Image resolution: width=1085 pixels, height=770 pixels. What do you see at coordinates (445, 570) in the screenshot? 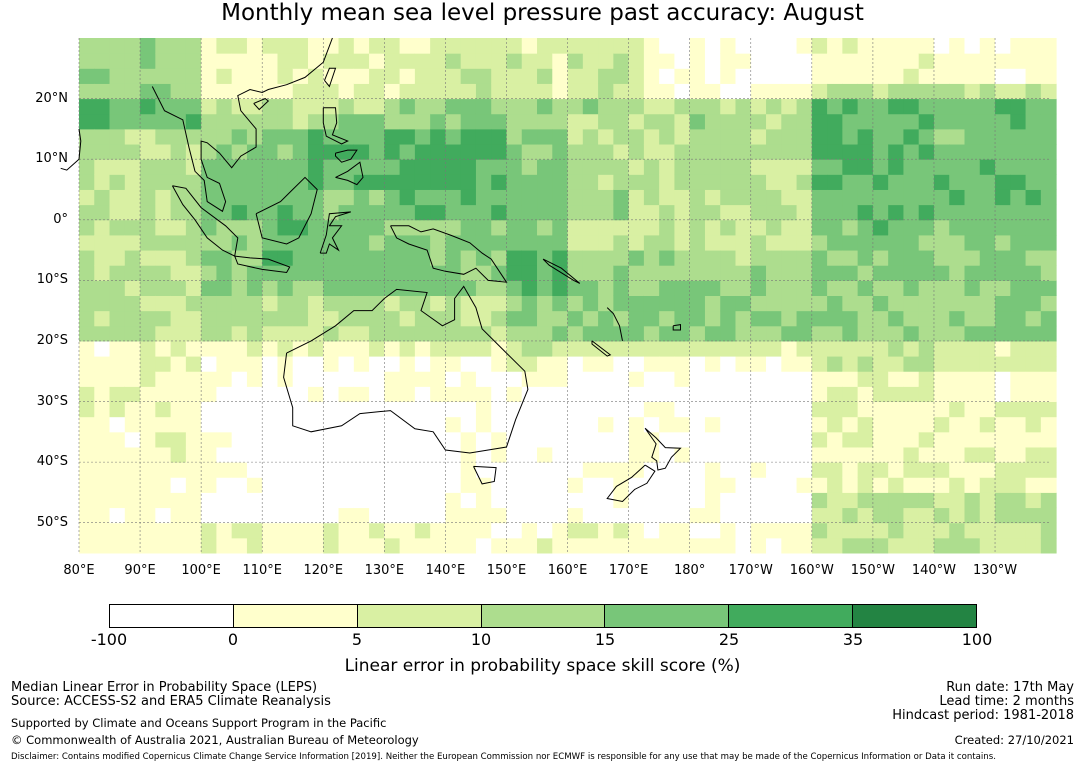
I see `lon-tick-label: 140°E` at bounding box center [445, 570].